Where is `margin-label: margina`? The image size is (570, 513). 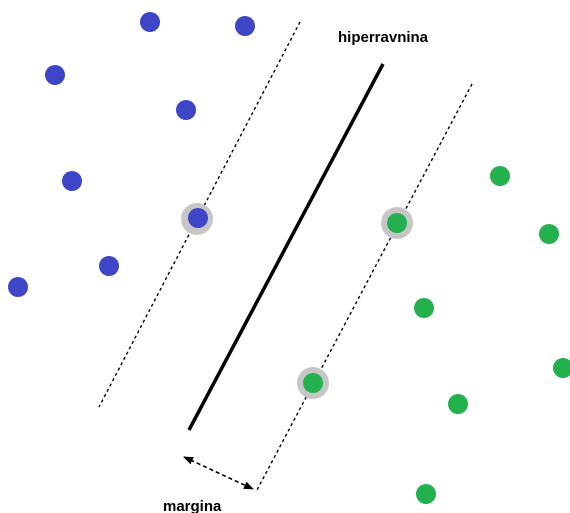 margin-label: margina is located at coordinates (192, 505).